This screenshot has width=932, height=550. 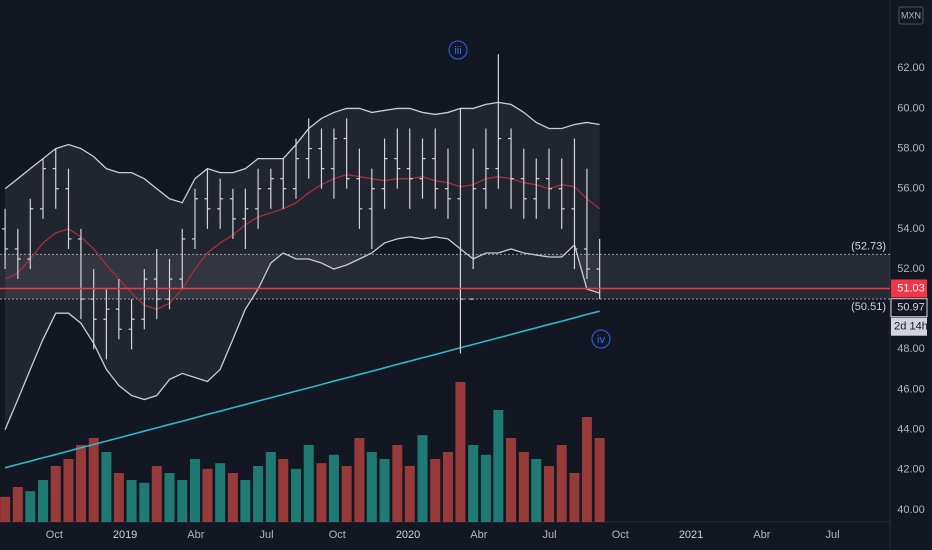 What do you see at coordinates (302, 152) in the screenshot?
I see `indicator-line` at bounding box center [302, 152].